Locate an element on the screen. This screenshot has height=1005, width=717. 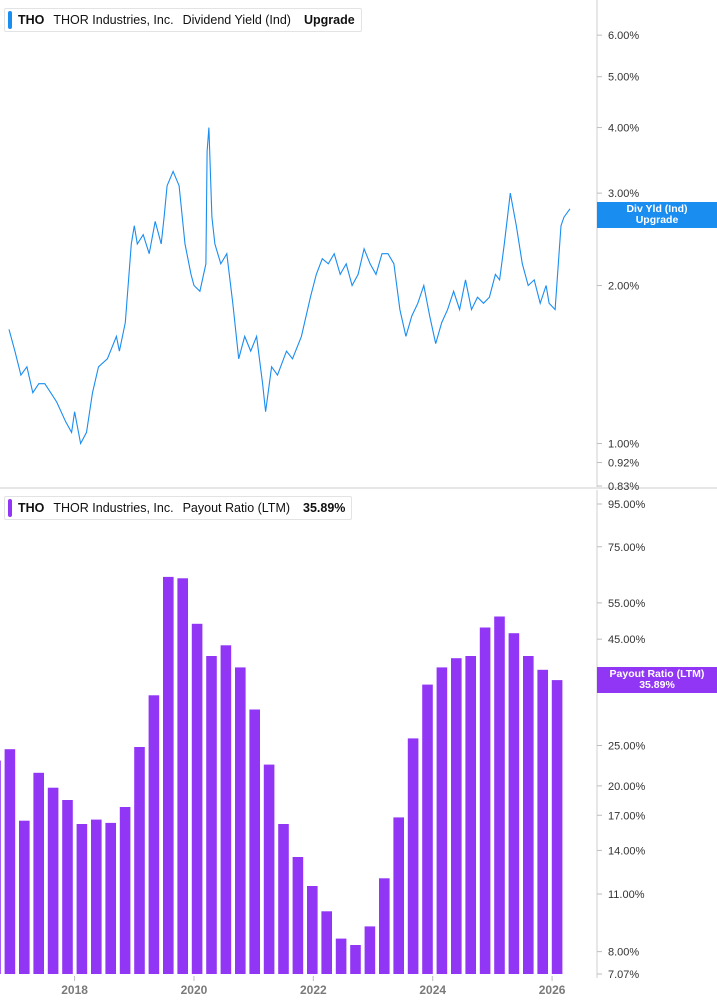
top-legend-metric: Dividend Yield (Ind) is located at coordinates (236, 20).